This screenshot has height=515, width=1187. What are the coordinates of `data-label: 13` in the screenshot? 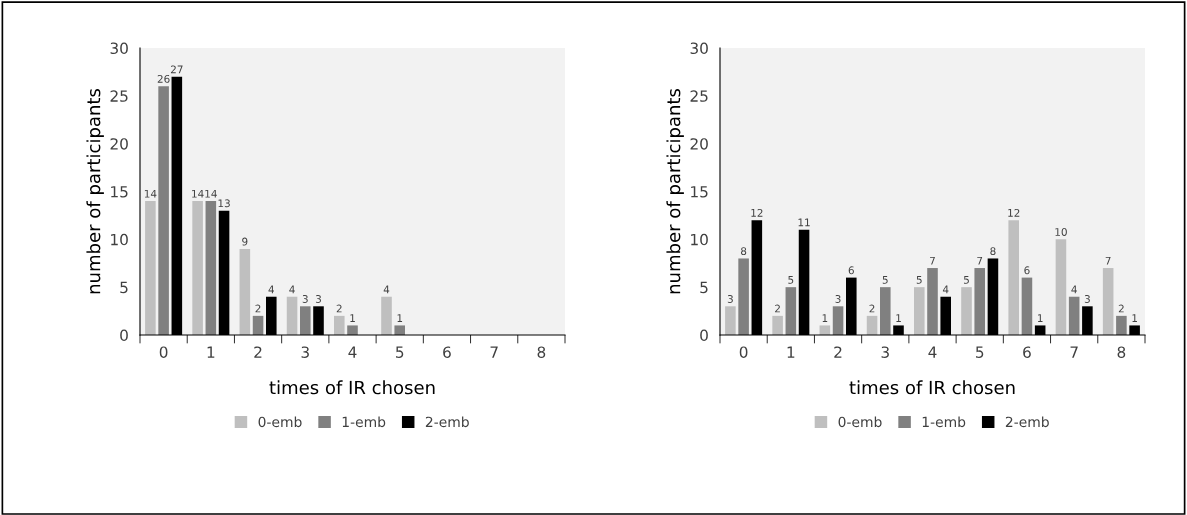 It's located at (224, 203).